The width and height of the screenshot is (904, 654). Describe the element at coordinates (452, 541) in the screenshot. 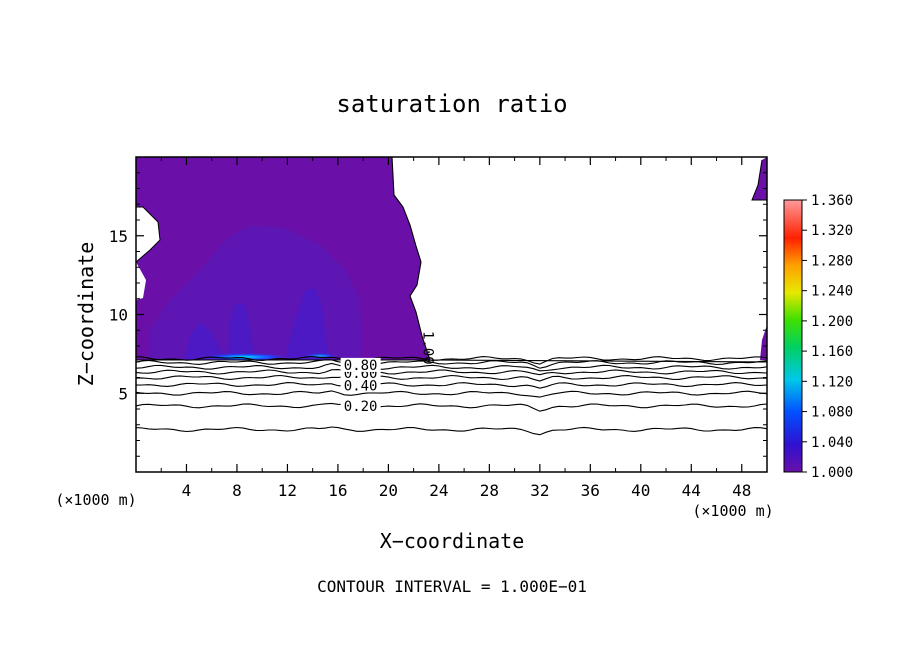

I see `x-axis-label: X−coordinate` at that location.